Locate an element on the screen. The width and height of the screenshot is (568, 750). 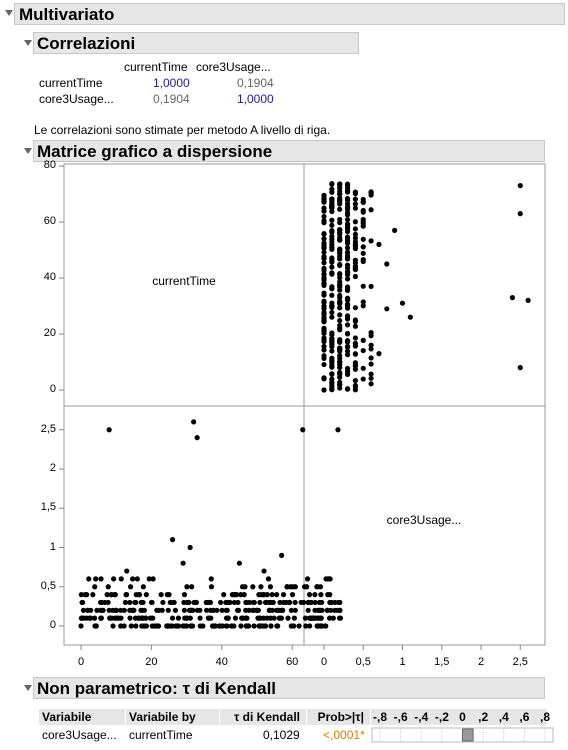
kendall-header: Non parametrico: τ di Kendall is located at coordinates (289, 688).